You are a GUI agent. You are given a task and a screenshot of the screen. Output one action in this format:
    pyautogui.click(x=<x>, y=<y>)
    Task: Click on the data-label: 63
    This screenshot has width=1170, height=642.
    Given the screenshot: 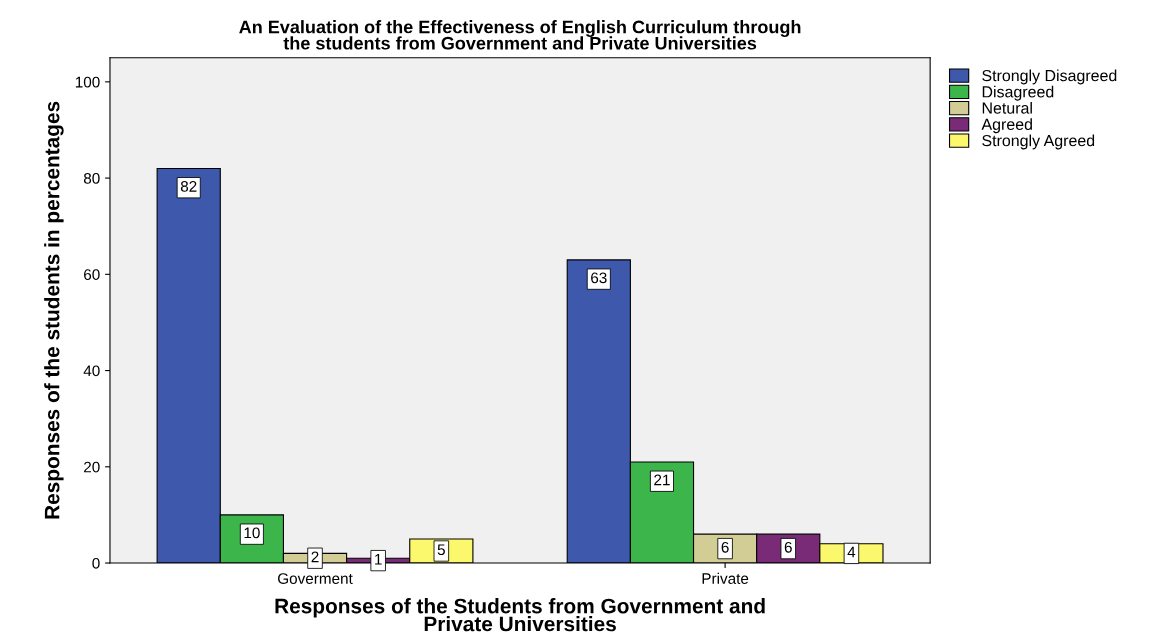 What is the action you would take?
    pyautogui.click(x=599, y=278)
    